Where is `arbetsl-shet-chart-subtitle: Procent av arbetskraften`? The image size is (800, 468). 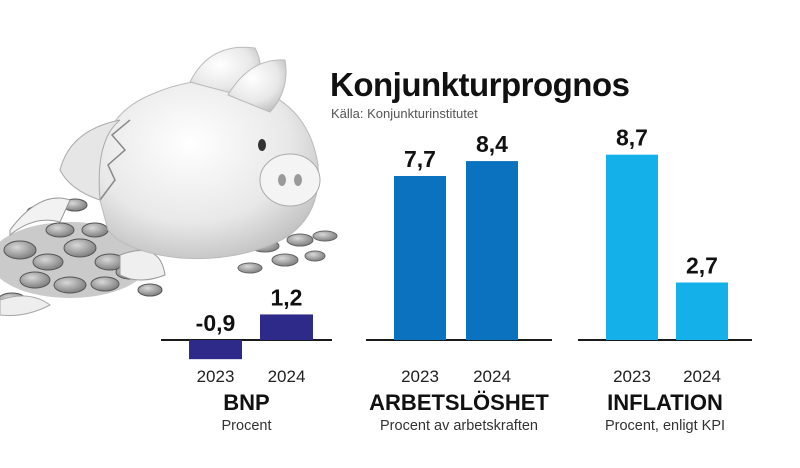
arbetsl-shet-chart-subtitle: Procent av arbetskraften is located at coordinates (459, 426).